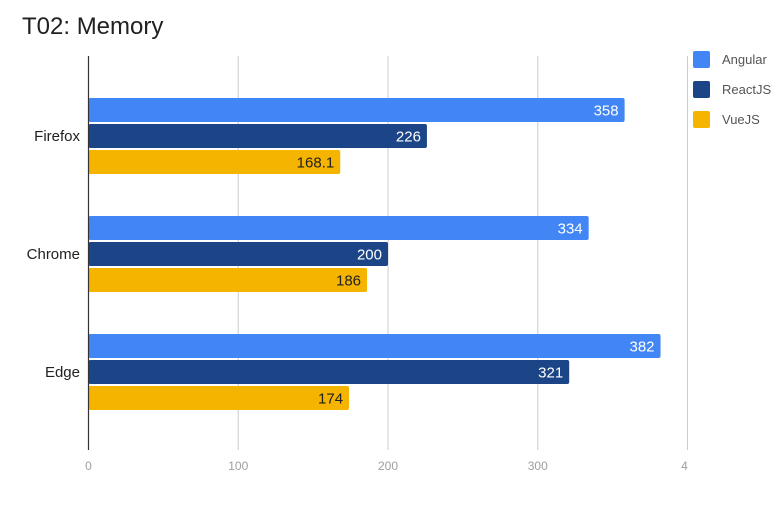 This screenshot has height=525, width=783. What do you see at coordinates (228, 280) in the screenshot?
I see `bar-chrome-vuejs` at bounding box center [228, 280].